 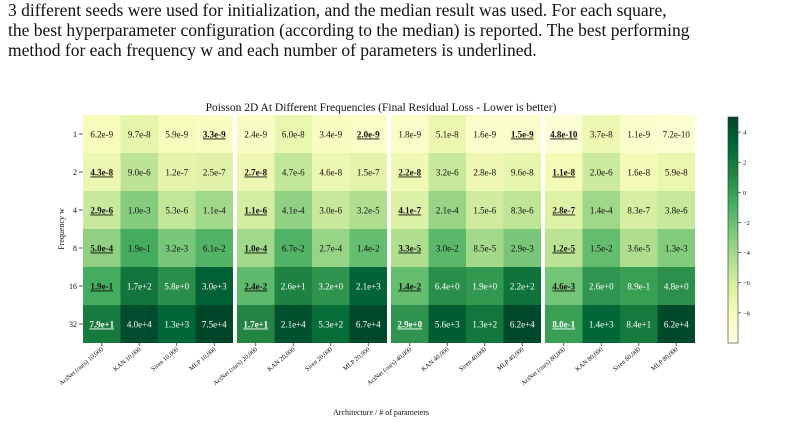 I want to click on cell-value-label: 6.7e-2, so click(x=293, y=249).